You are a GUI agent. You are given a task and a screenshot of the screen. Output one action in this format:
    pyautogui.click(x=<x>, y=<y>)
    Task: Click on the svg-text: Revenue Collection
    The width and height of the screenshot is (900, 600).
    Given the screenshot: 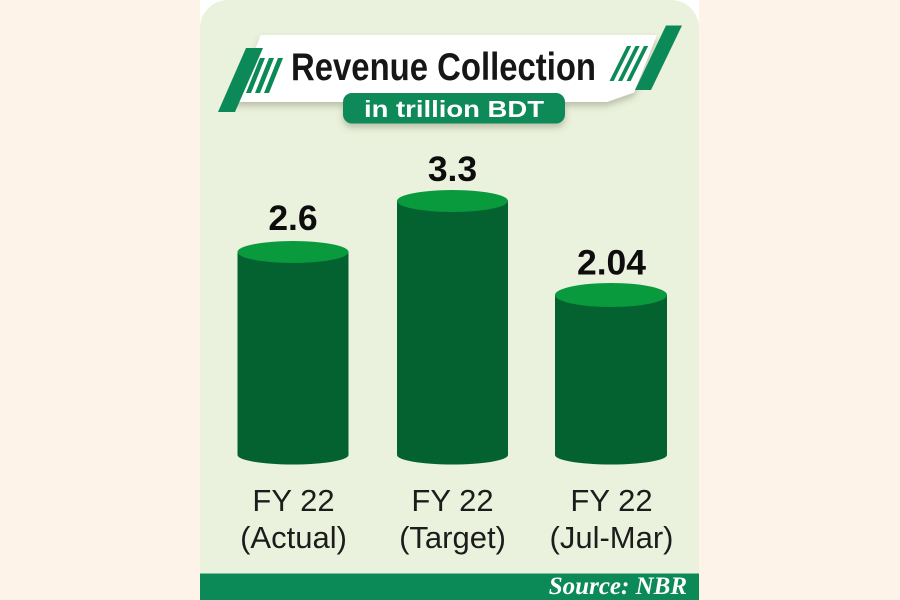 What is the action you would take?
    pyautogui.click(x=443, y=67)
    